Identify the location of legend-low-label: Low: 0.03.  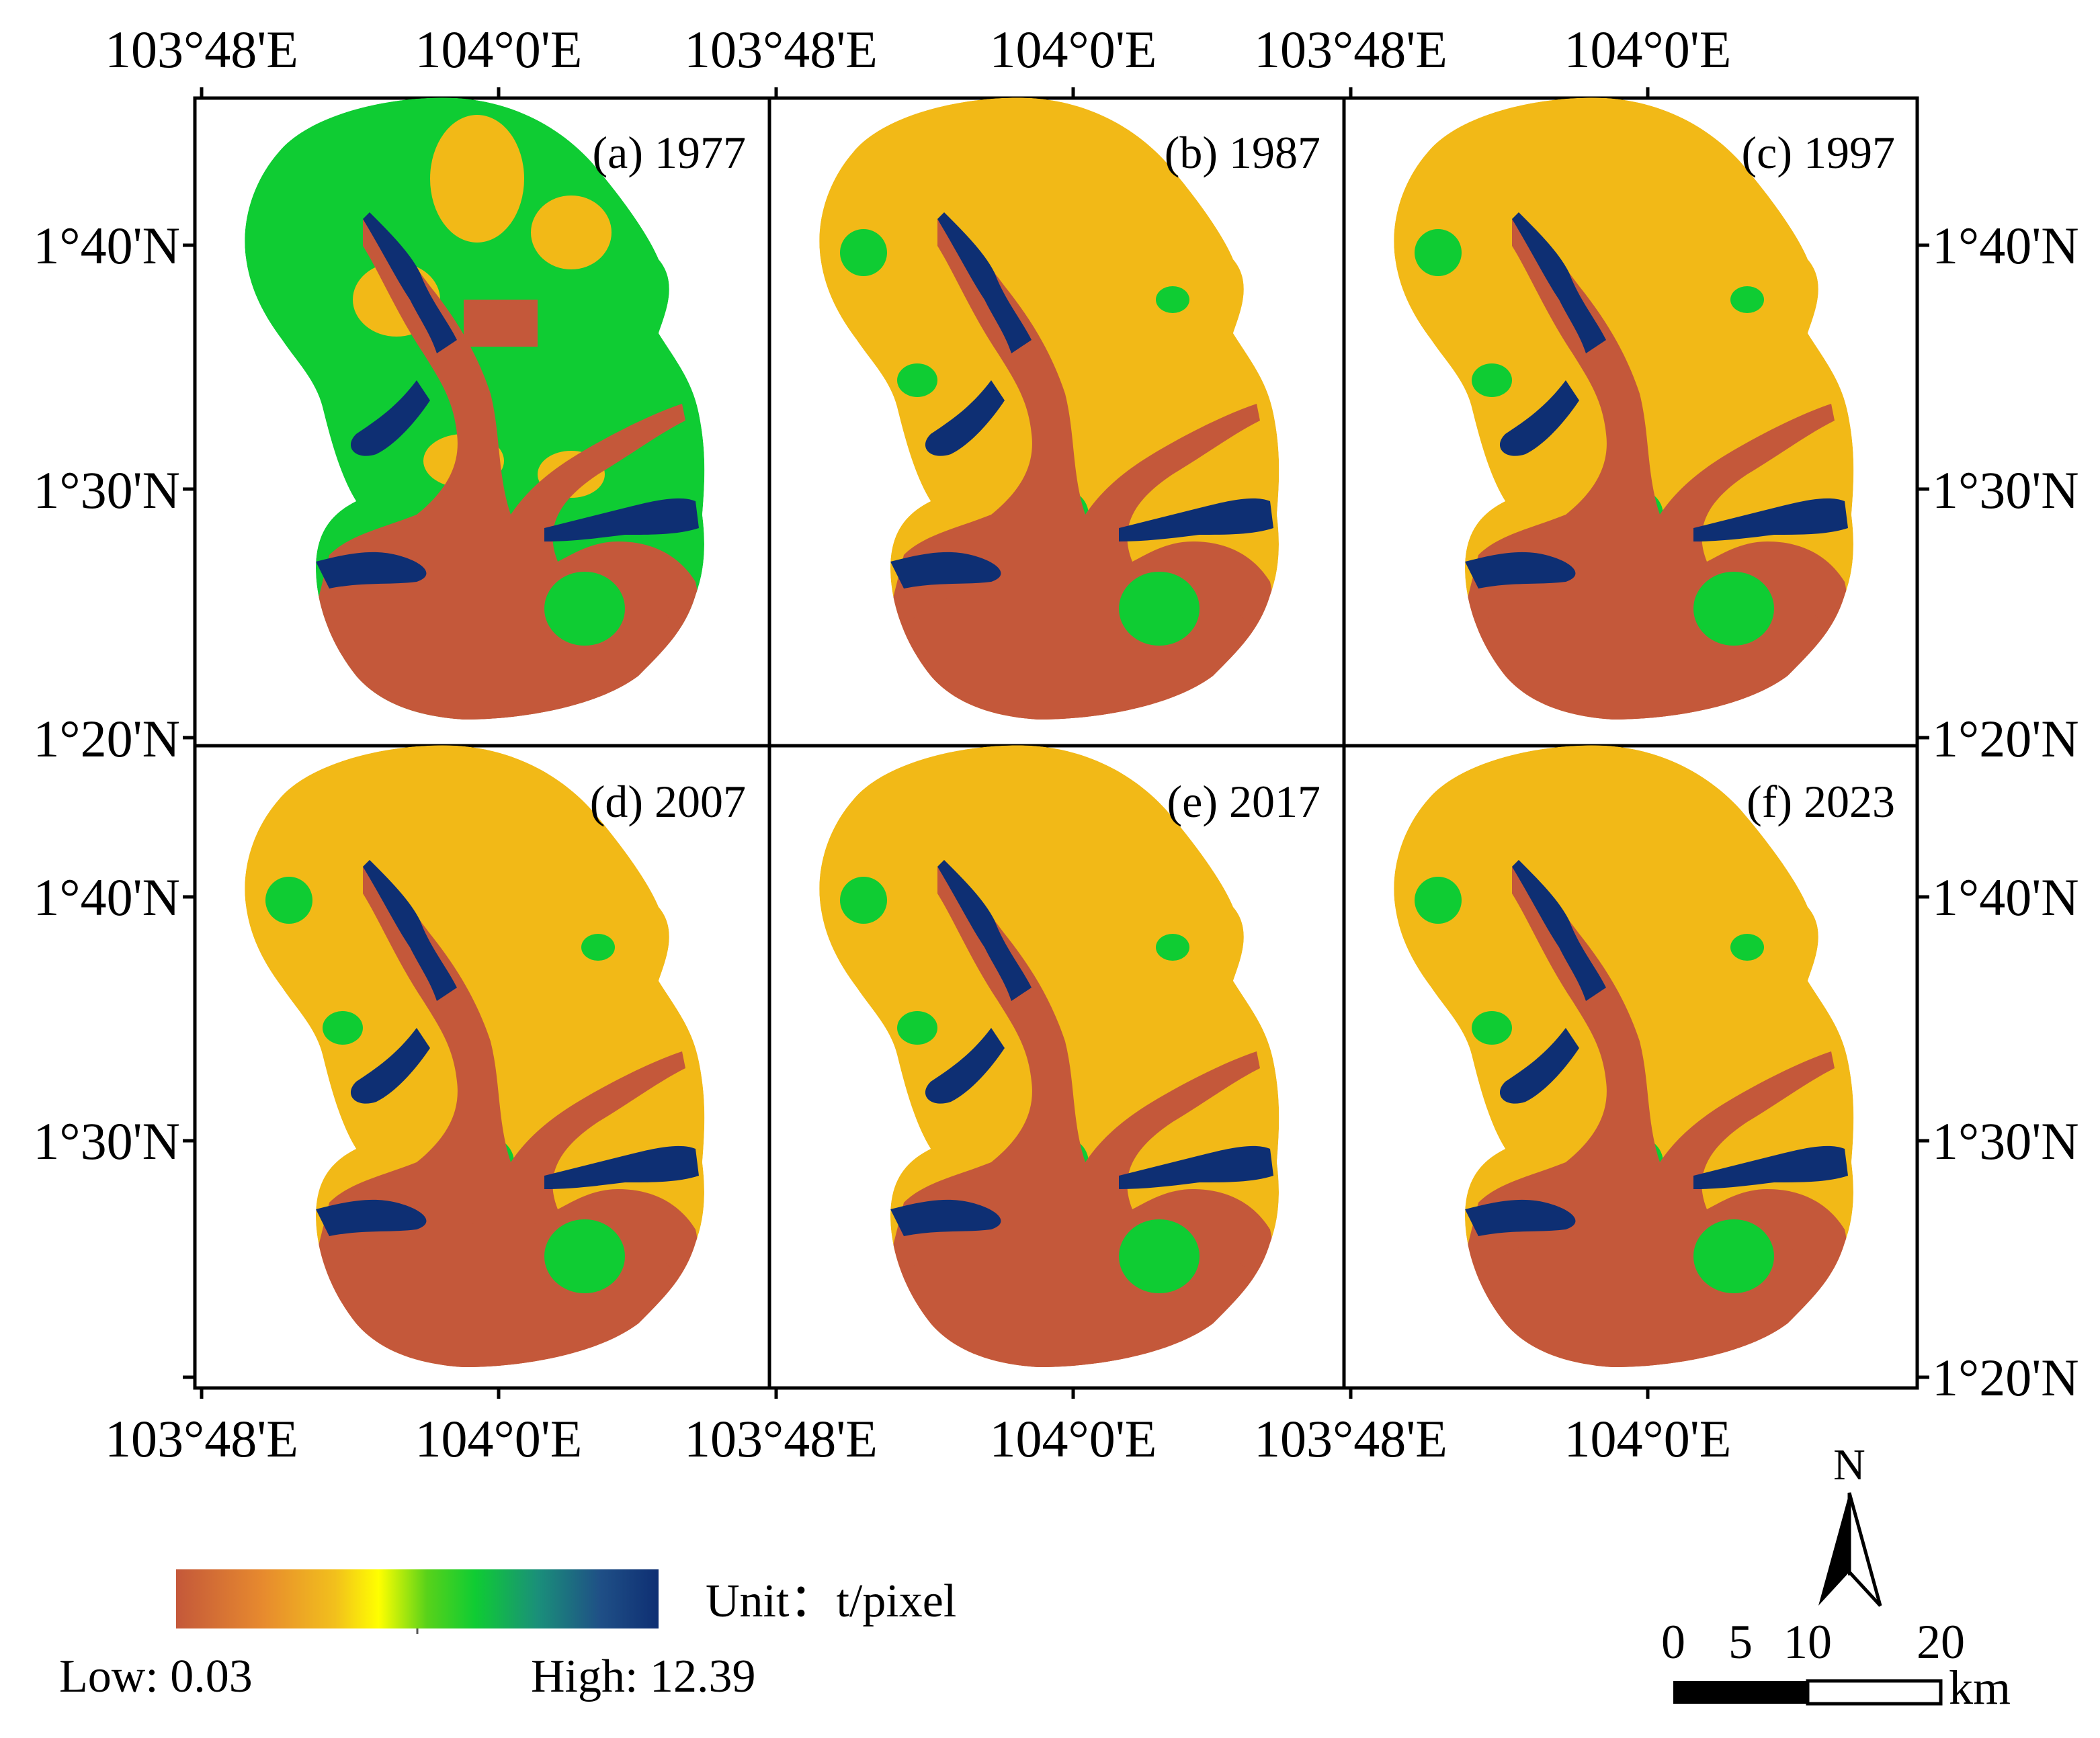
(156, 1676).